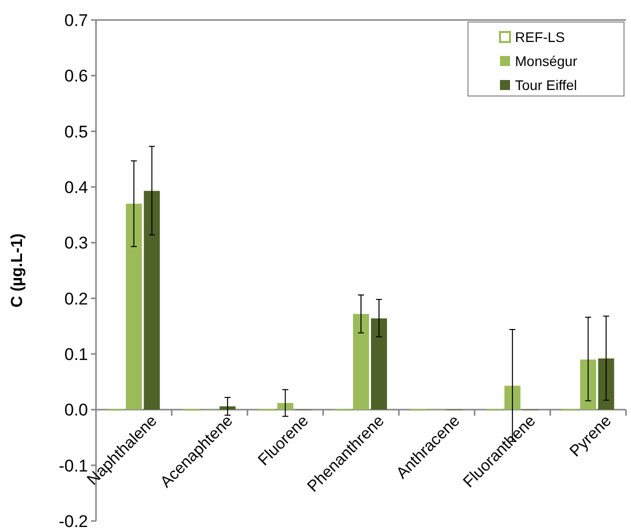  What do you see at coordinates (76, 132) in the screenshot?
I see `y-tick-label: 0.5` at bounding box center [76, 132].